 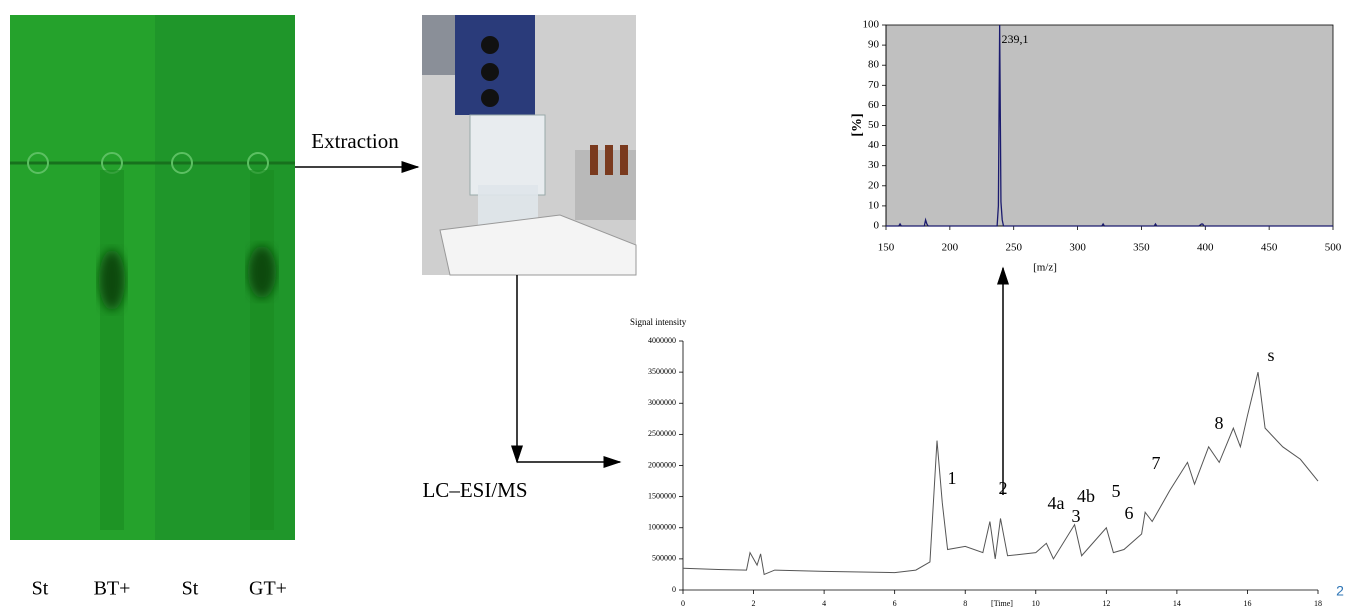 I want to click on step-label: Extraction, so click(x=355, y=141).